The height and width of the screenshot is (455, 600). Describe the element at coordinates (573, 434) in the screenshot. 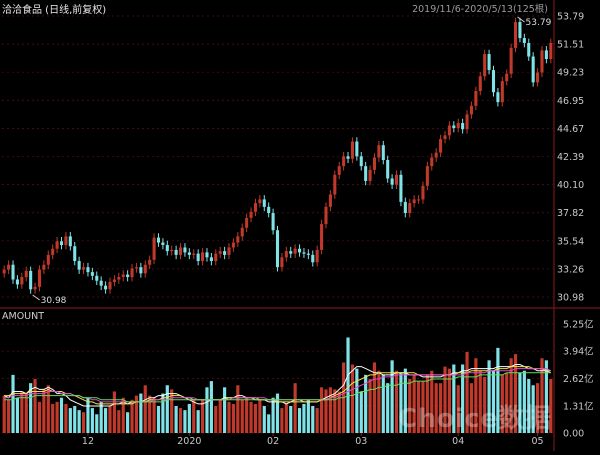

I see `volume-tick-label: 0.00` at that location.